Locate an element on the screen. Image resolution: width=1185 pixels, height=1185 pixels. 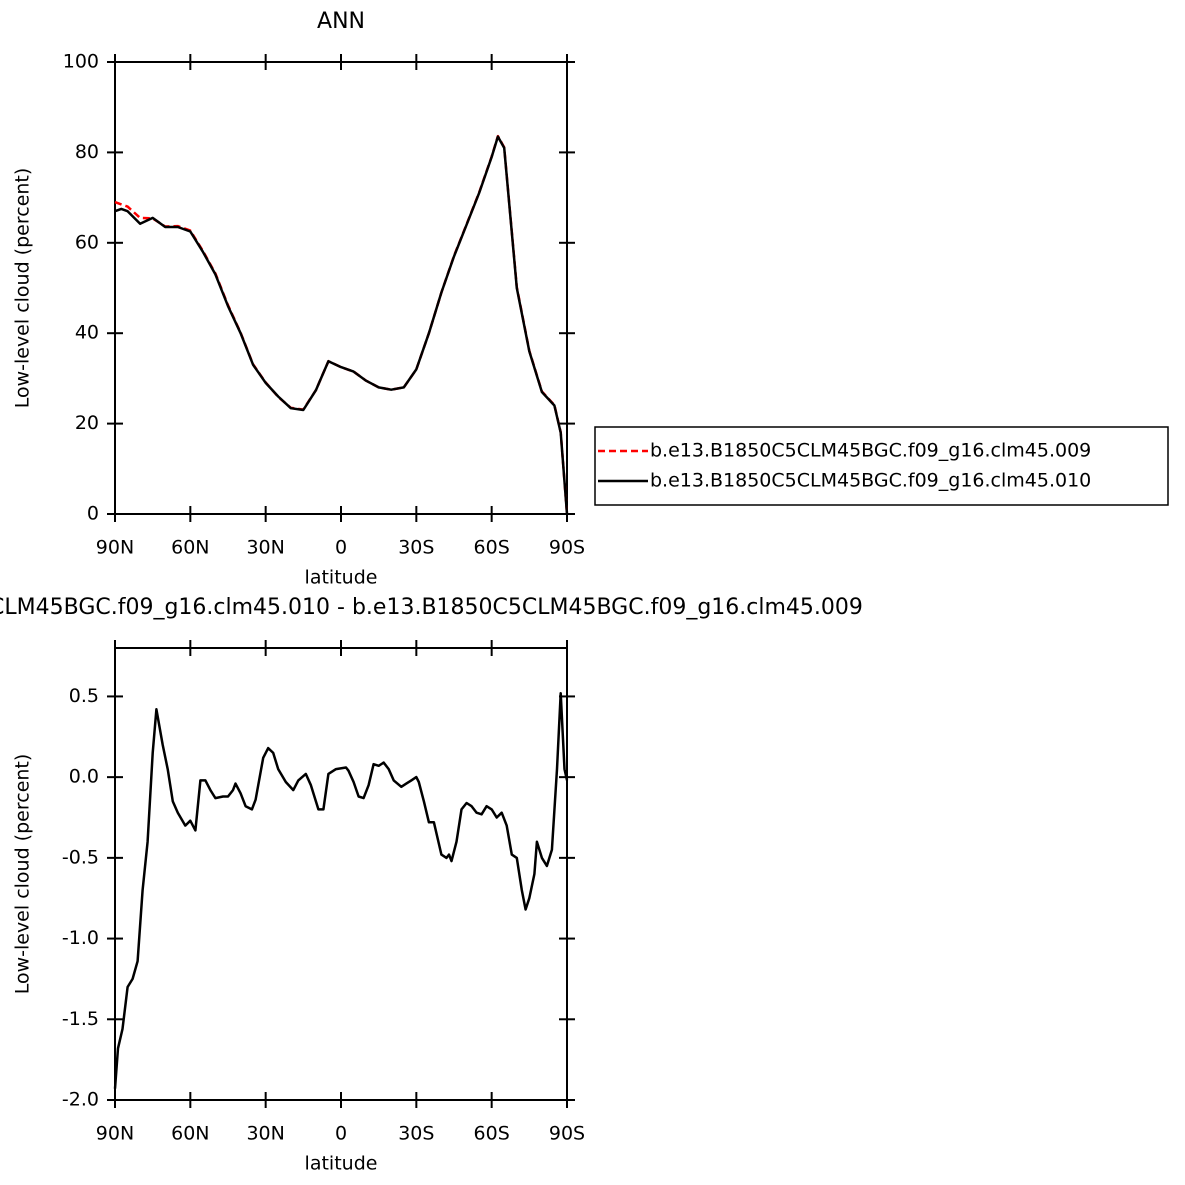
y-tick-label: 80 is located at coordinates (87, 152).